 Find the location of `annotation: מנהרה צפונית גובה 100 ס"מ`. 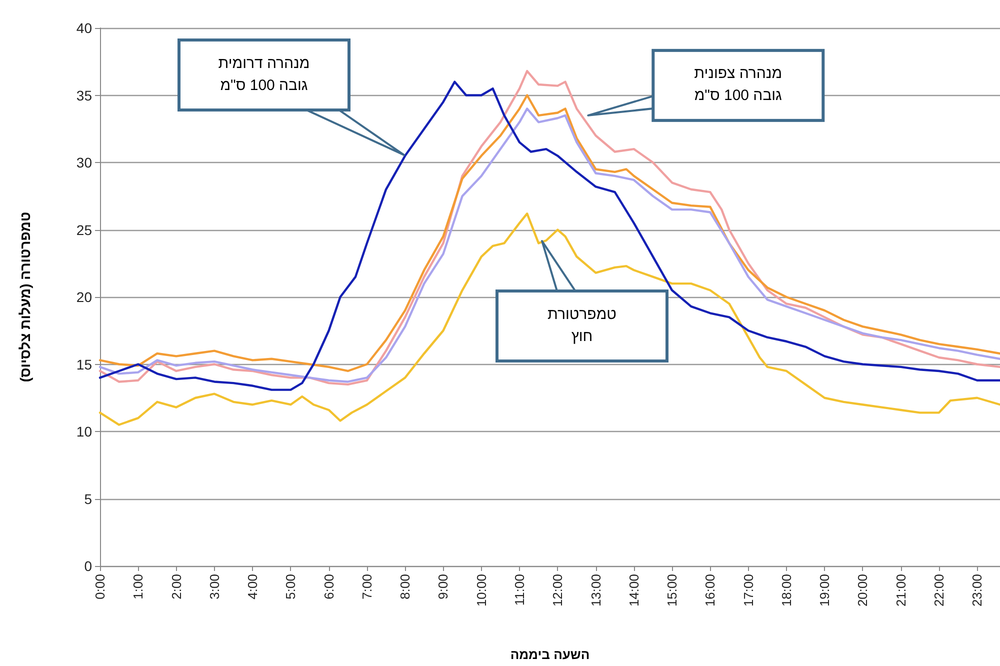

annotation: מנהרה צפונית גובה 100 ס"מ is located at coordinates (738, 85).